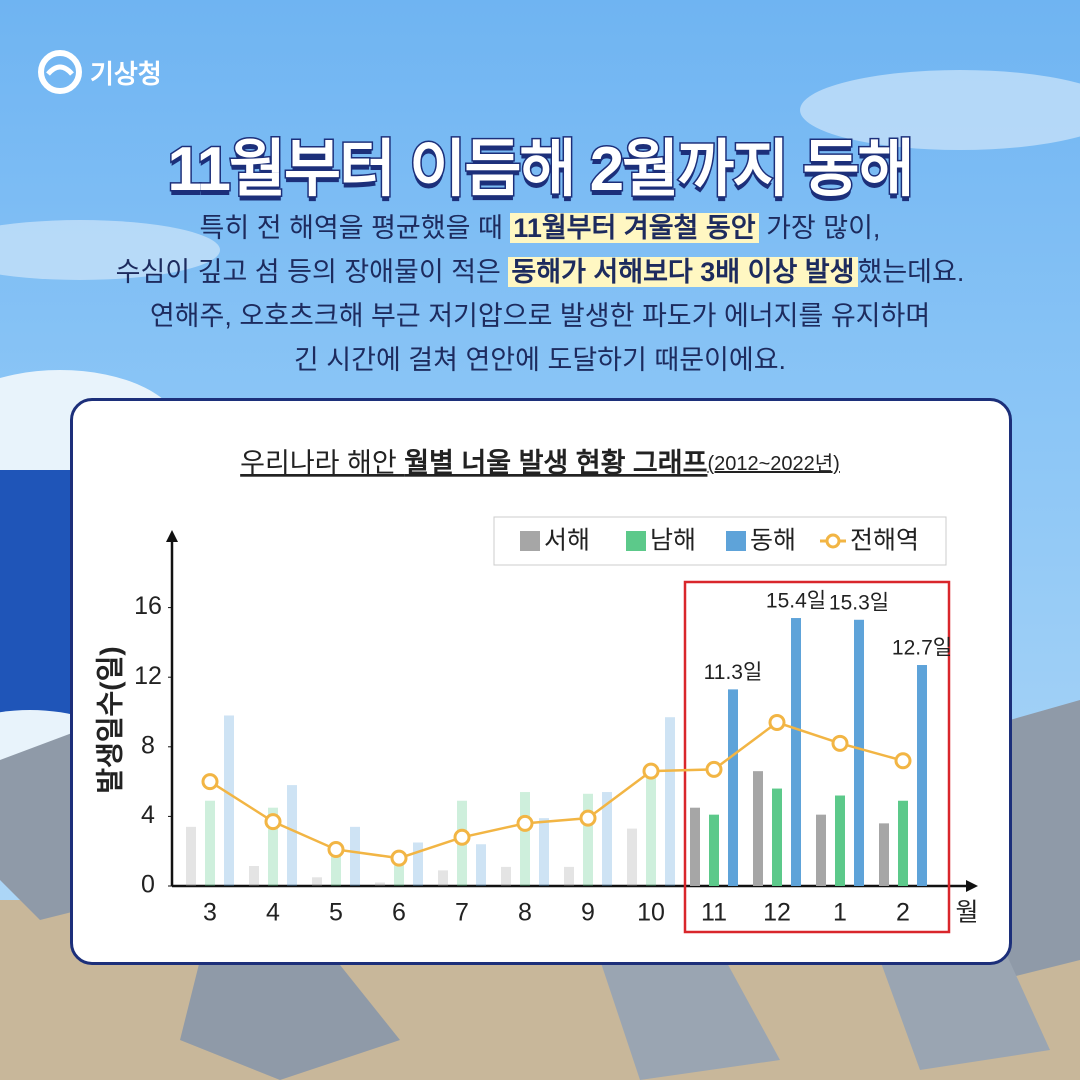  I want to click on x-tick-label: 10, so click(651, 913).